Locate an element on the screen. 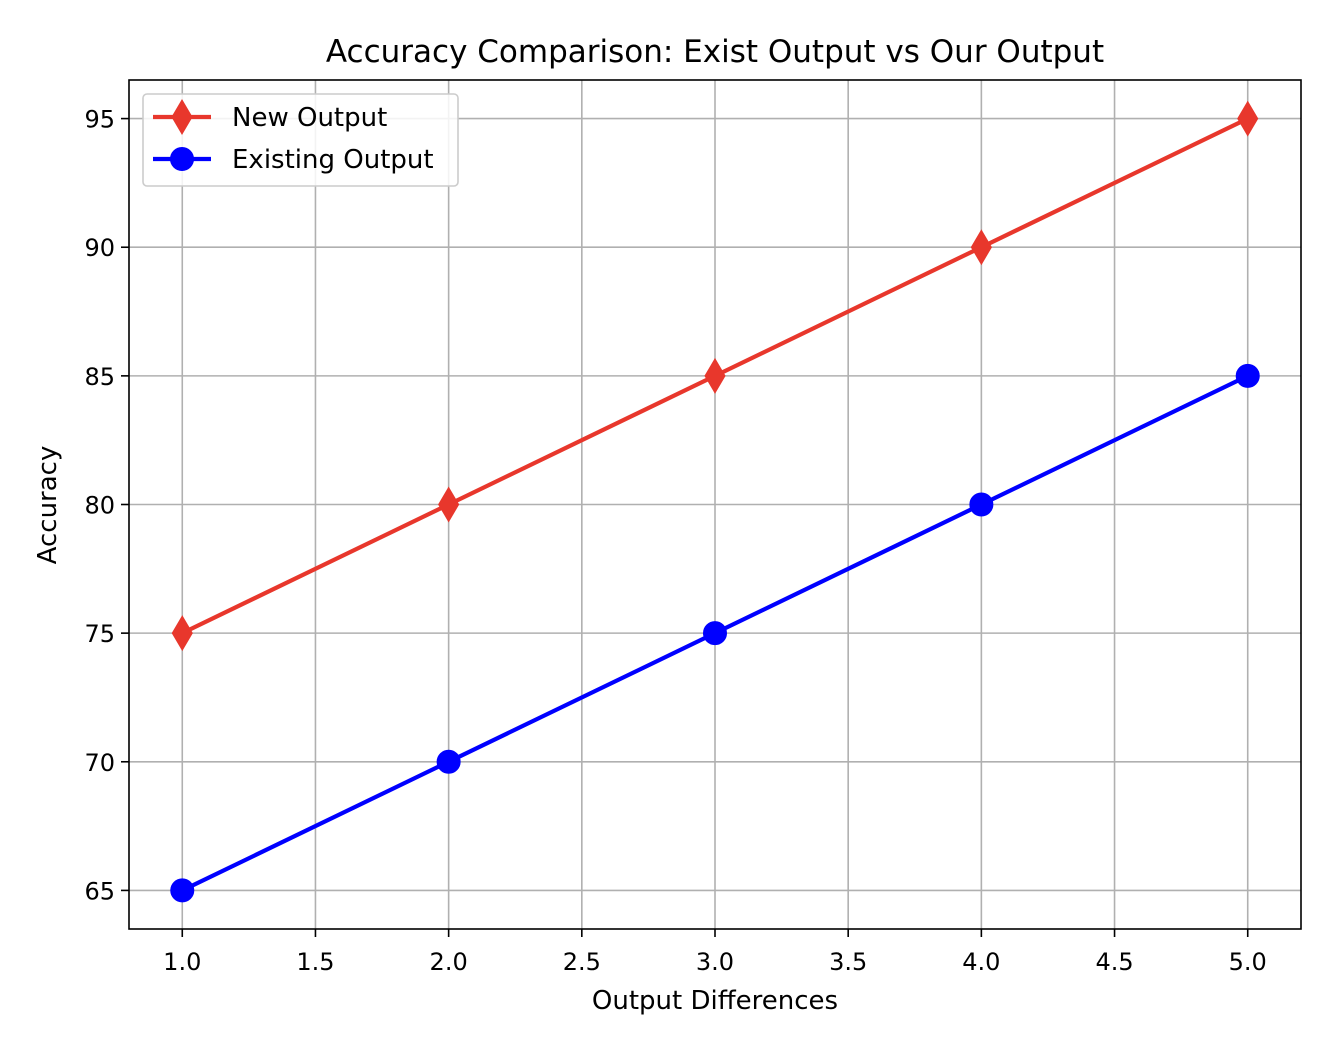 The image size is (1332, 1058). x-tick-label: 4.0 is located at coordinates (981, 962).